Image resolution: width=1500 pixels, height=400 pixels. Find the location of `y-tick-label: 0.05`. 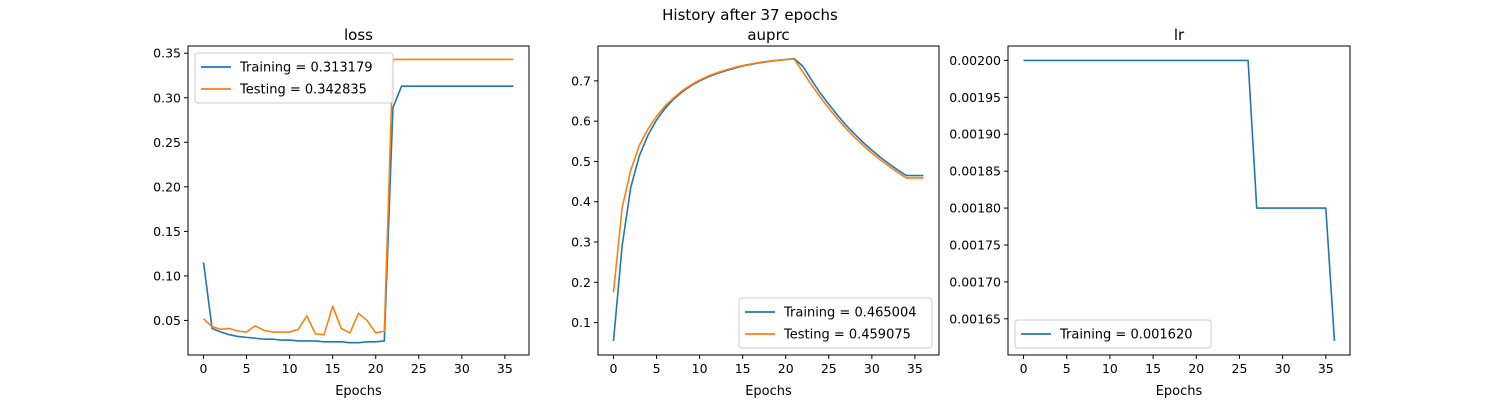

y-tick-label: 0.05 is located at coordinates (167, 320).